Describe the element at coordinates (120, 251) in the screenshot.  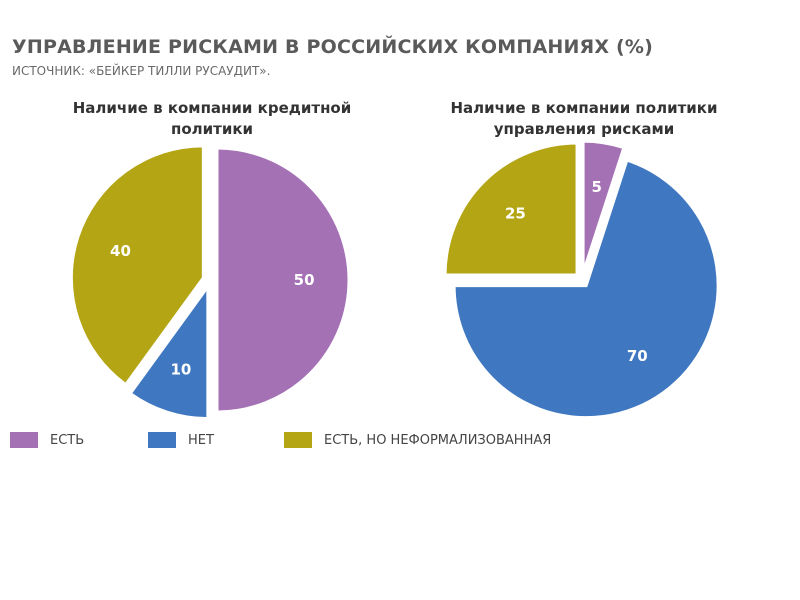
I see `pie-credit-label-neformal: 40` at that location.